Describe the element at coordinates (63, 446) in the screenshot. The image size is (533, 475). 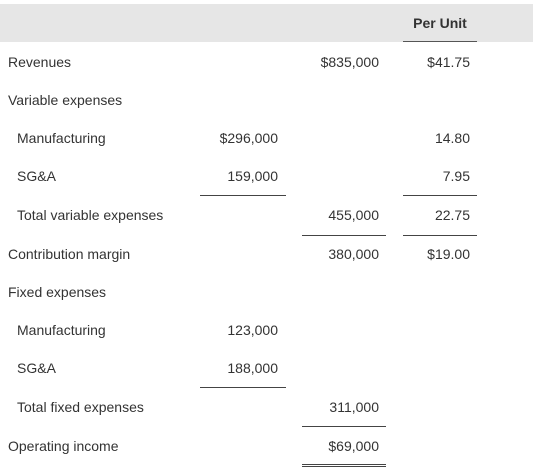
I see `row-label: Operating income` at that location.